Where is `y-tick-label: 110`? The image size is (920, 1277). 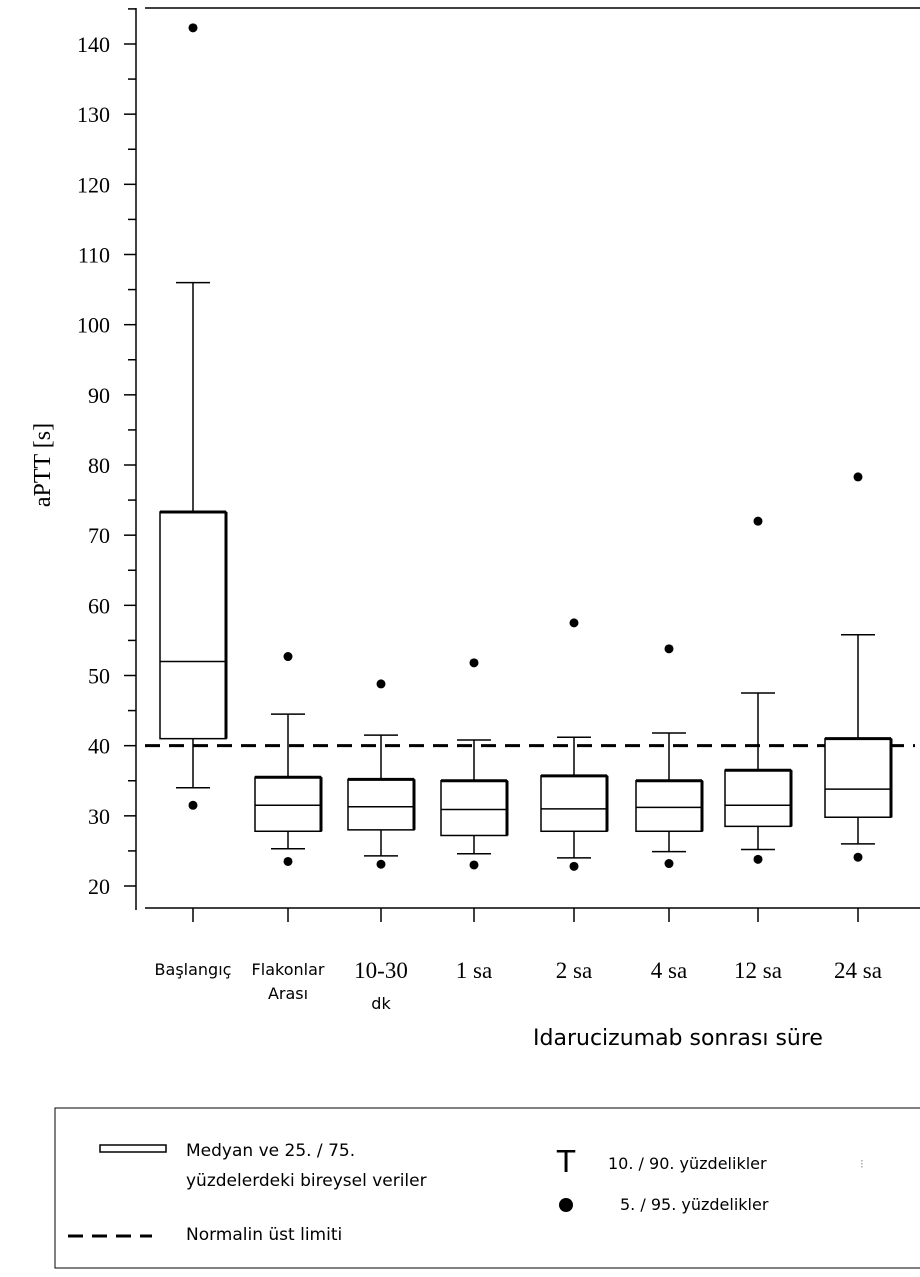
y-tick-label: 110 is located at coordinates (94, 254).